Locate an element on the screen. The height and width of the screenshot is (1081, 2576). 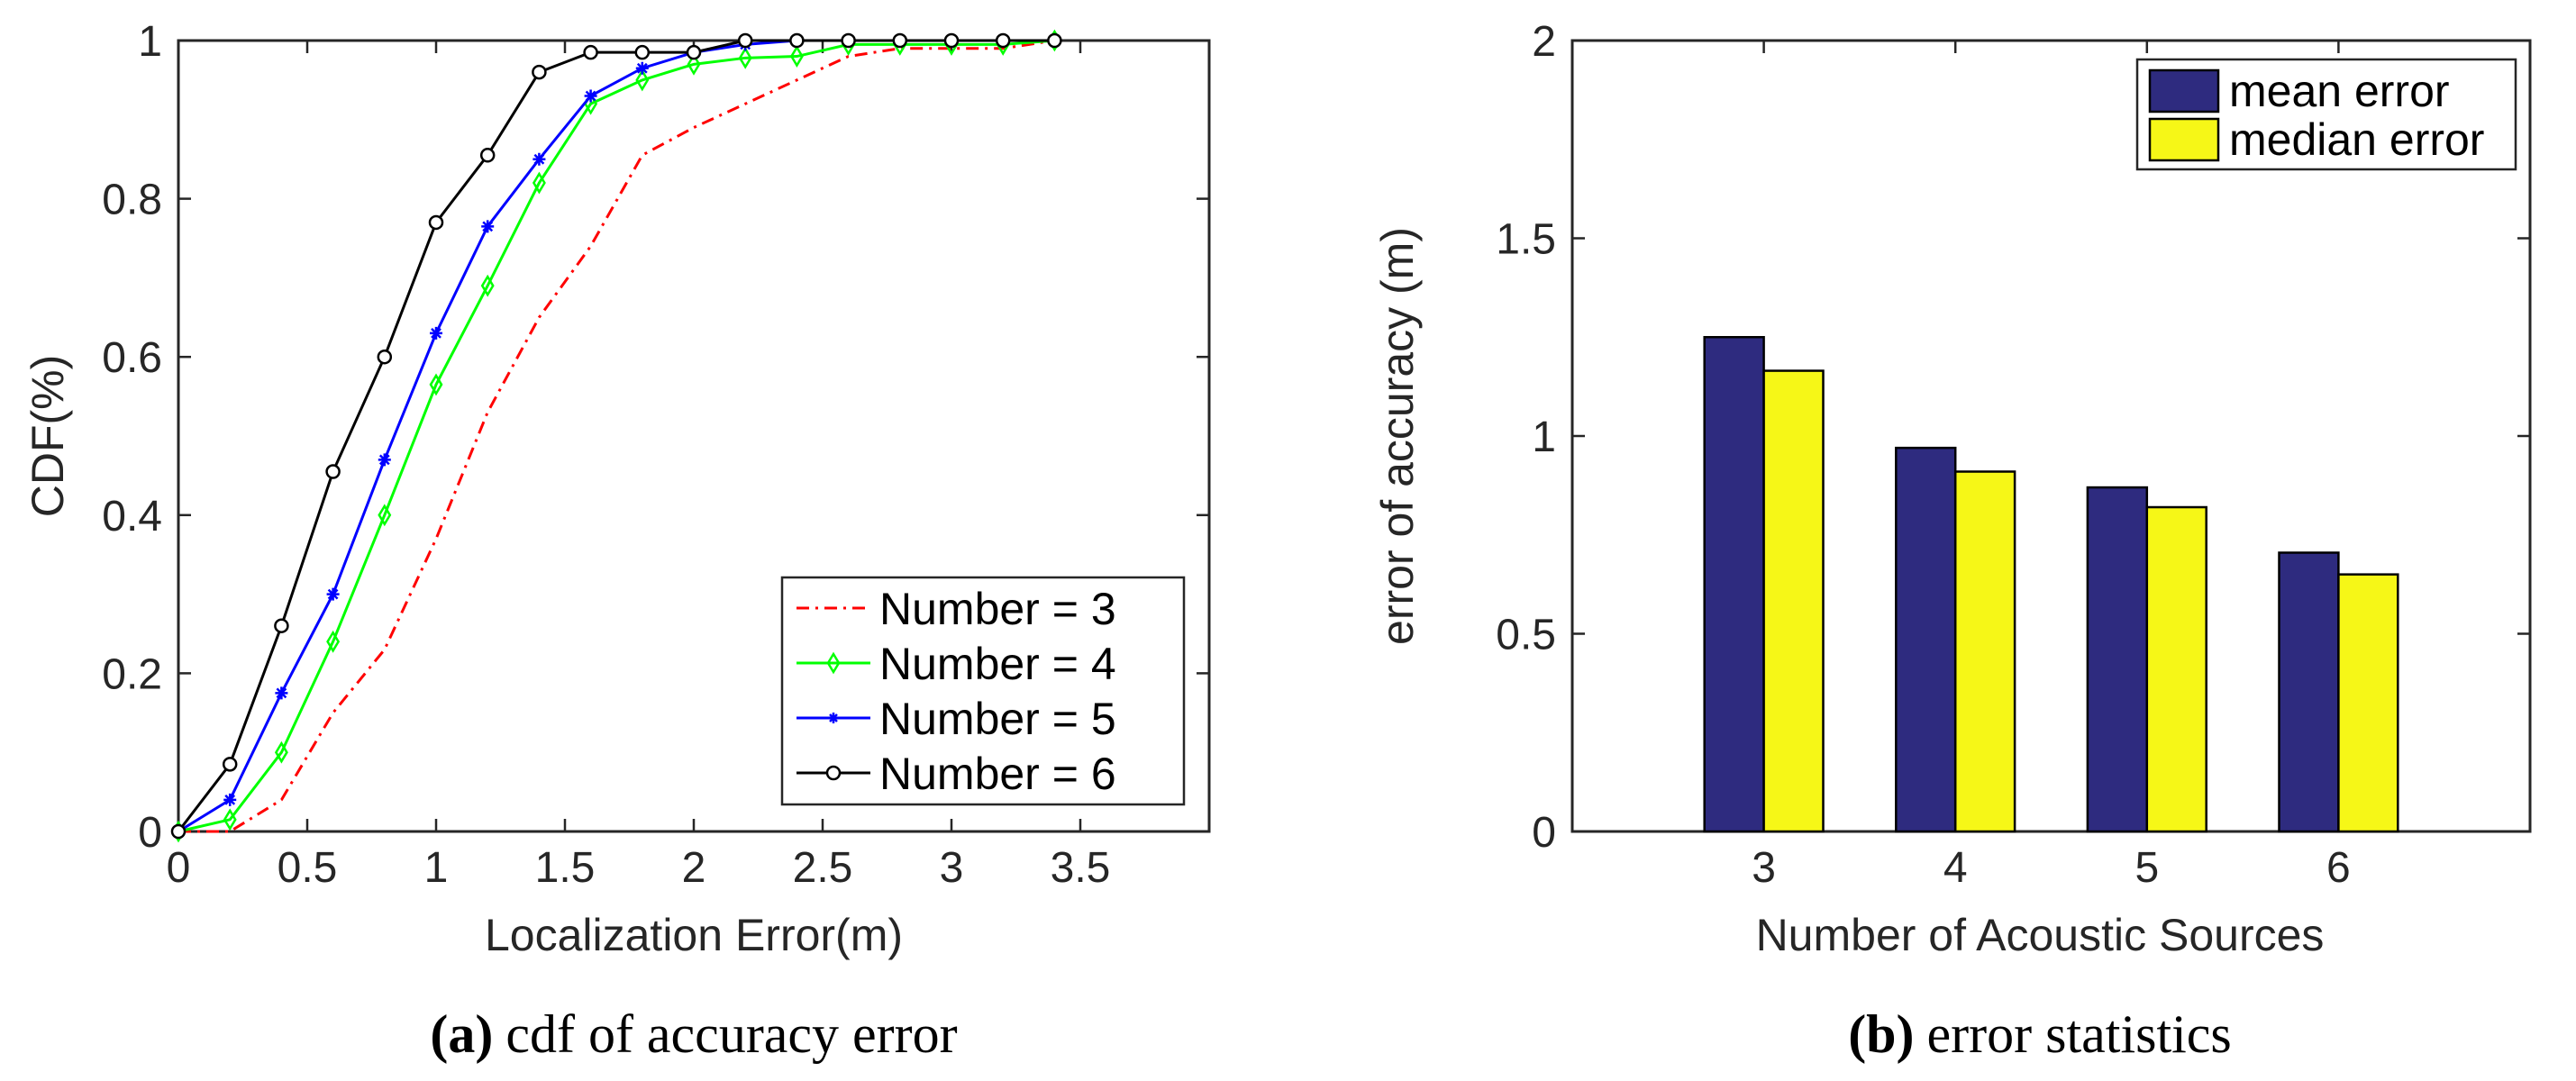
cdf-legend-box is located at coordinates (983, 691).